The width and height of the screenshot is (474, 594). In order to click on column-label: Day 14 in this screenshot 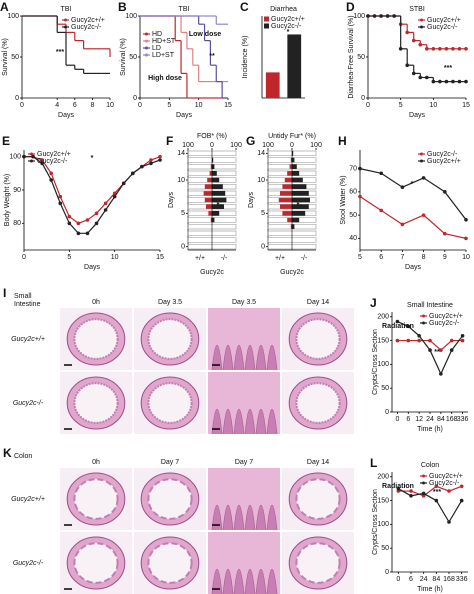, I will do `click(318, 302)`.